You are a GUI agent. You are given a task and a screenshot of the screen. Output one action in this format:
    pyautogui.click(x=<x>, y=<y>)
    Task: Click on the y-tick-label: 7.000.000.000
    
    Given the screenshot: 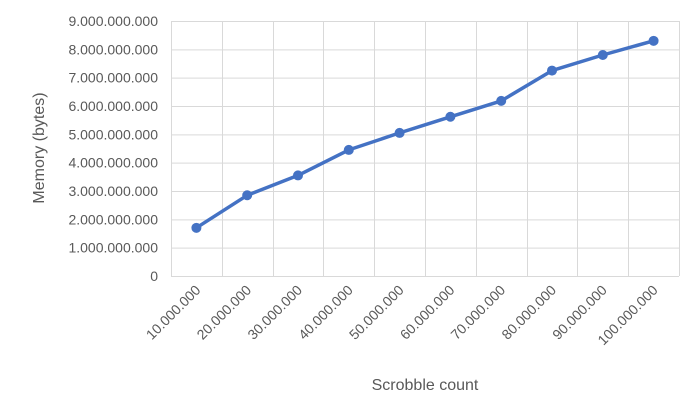 What is the action you would take?
    pyautogui.click(x=113, y=78)
    